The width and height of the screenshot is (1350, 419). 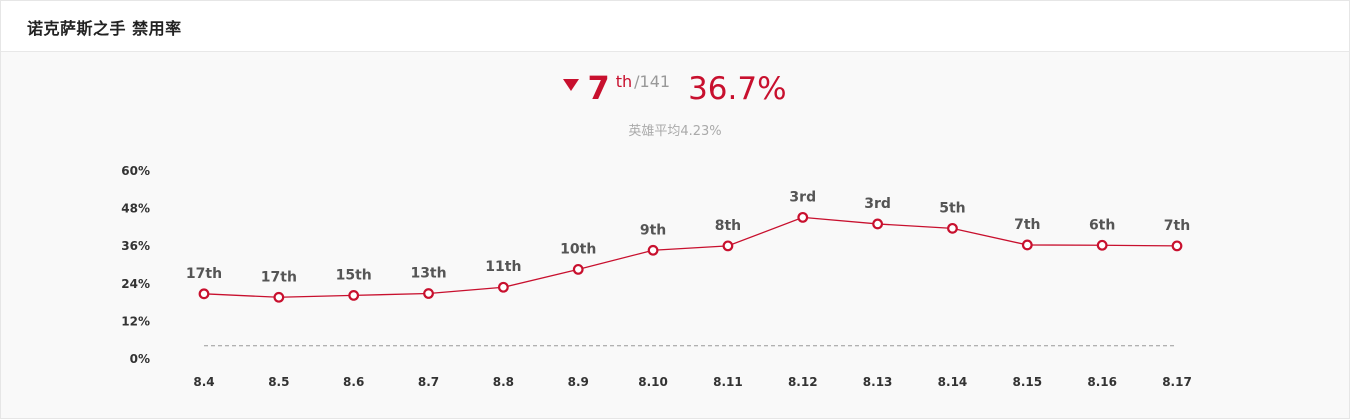 I want to click on data-label: 5th, so click(x=952, y=208).